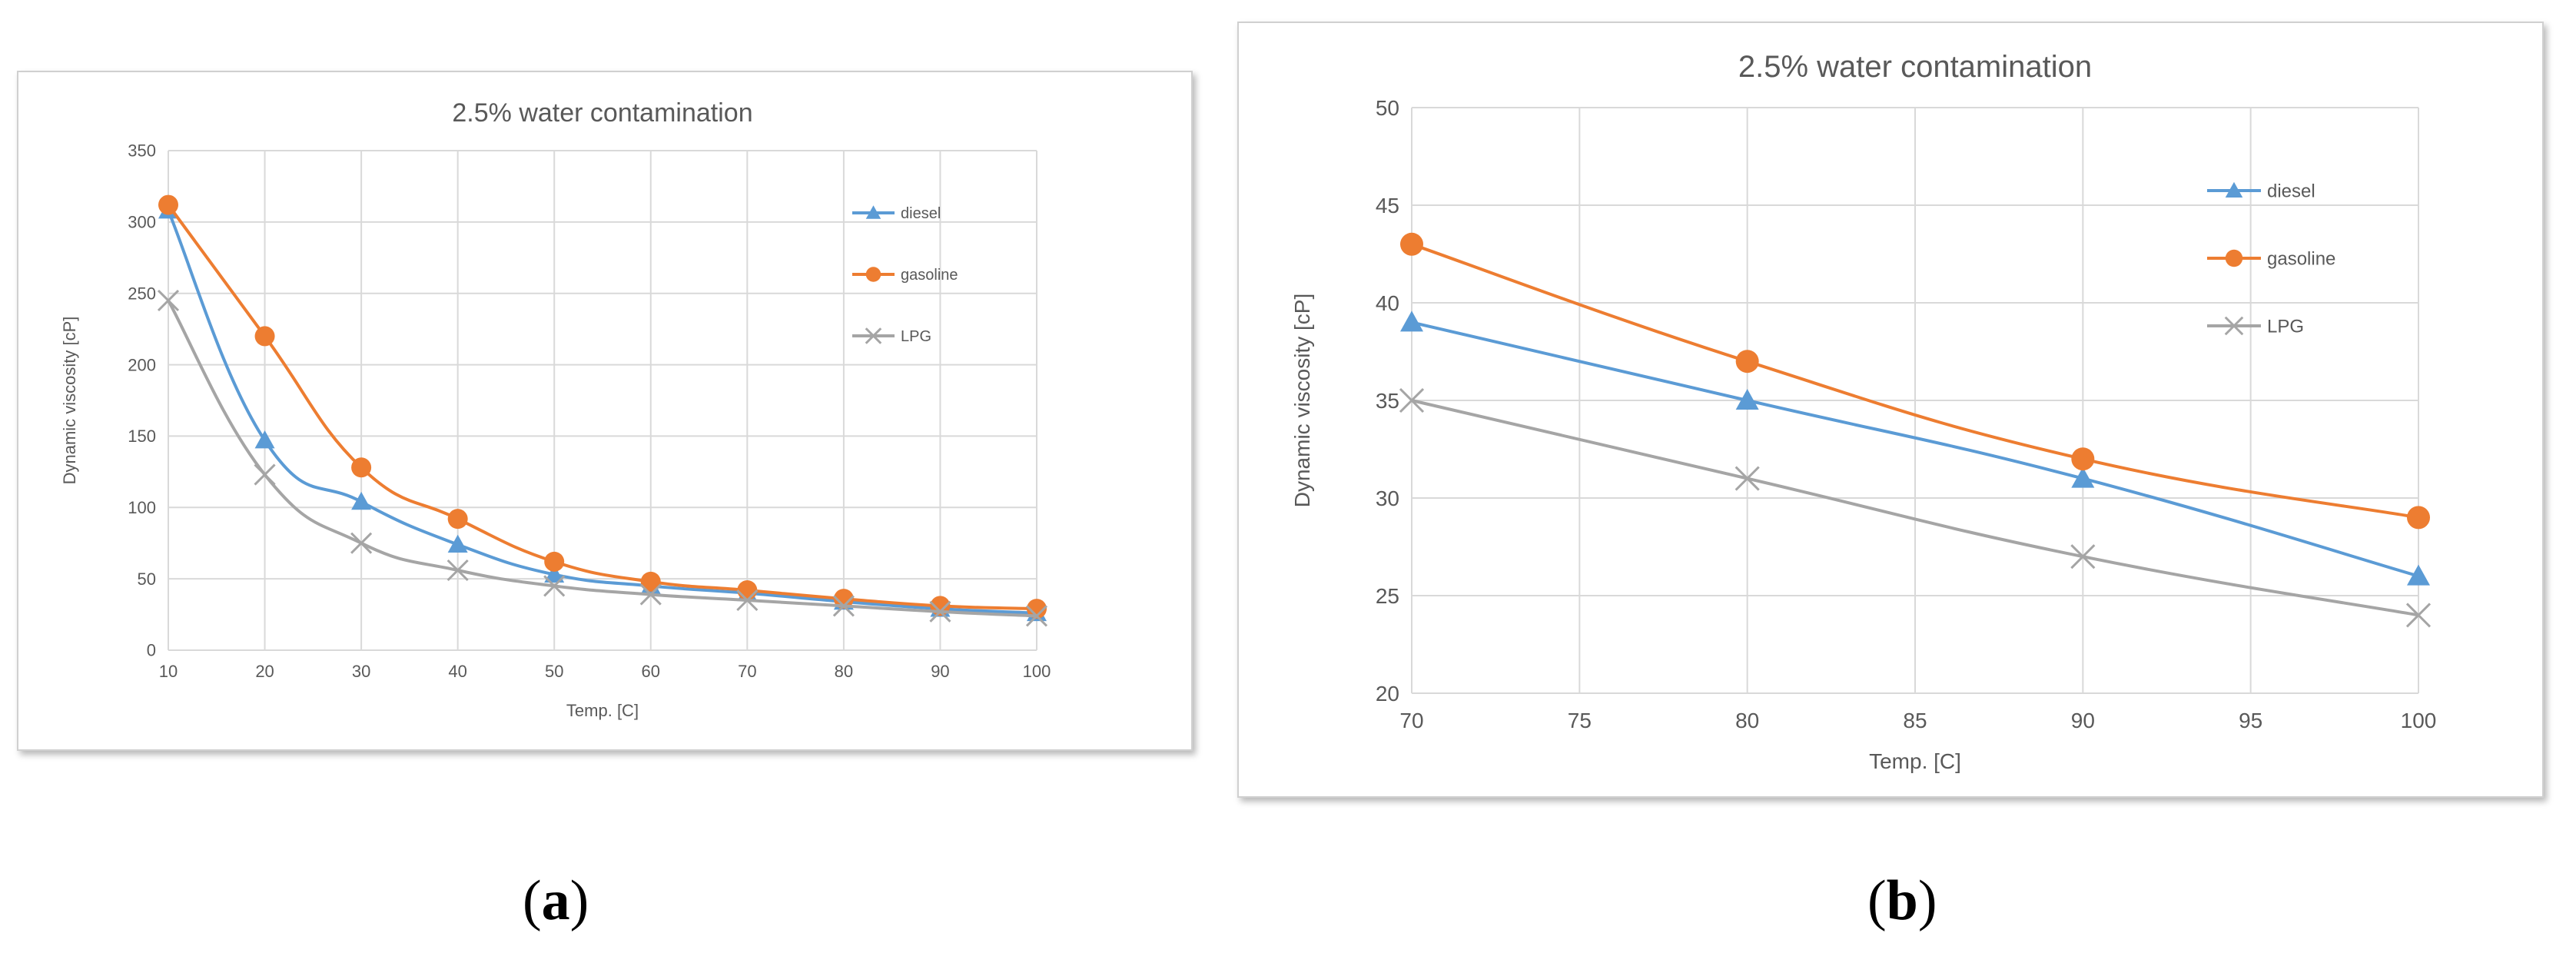 The width and height of the screenshot is (2576, 953). What do you see at coordinates (142, 293) in the screenshot?
I see `y-tick-label: 250` at bounding box center [142, 293].